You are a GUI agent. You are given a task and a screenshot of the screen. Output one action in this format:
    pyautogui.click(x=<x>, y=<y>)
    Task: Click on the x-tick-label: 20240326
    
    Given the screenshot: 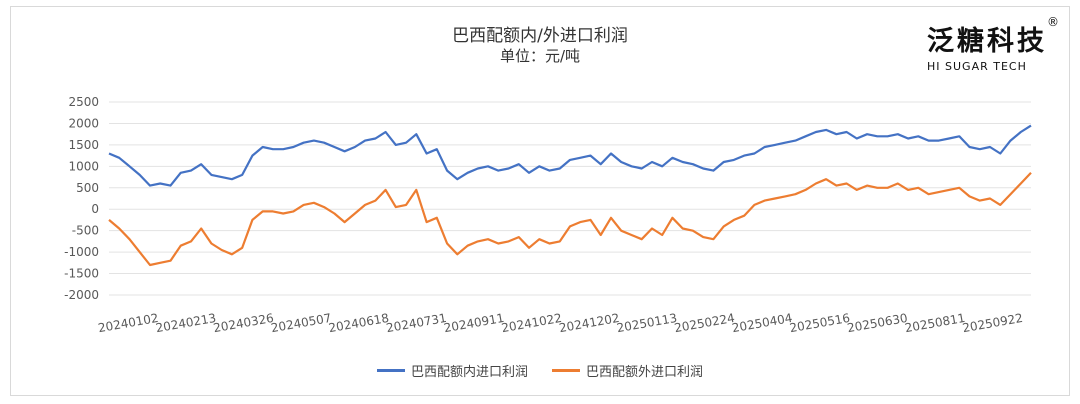 What is the action you would take?
    pyautogui.click(x=243, y=323)
    